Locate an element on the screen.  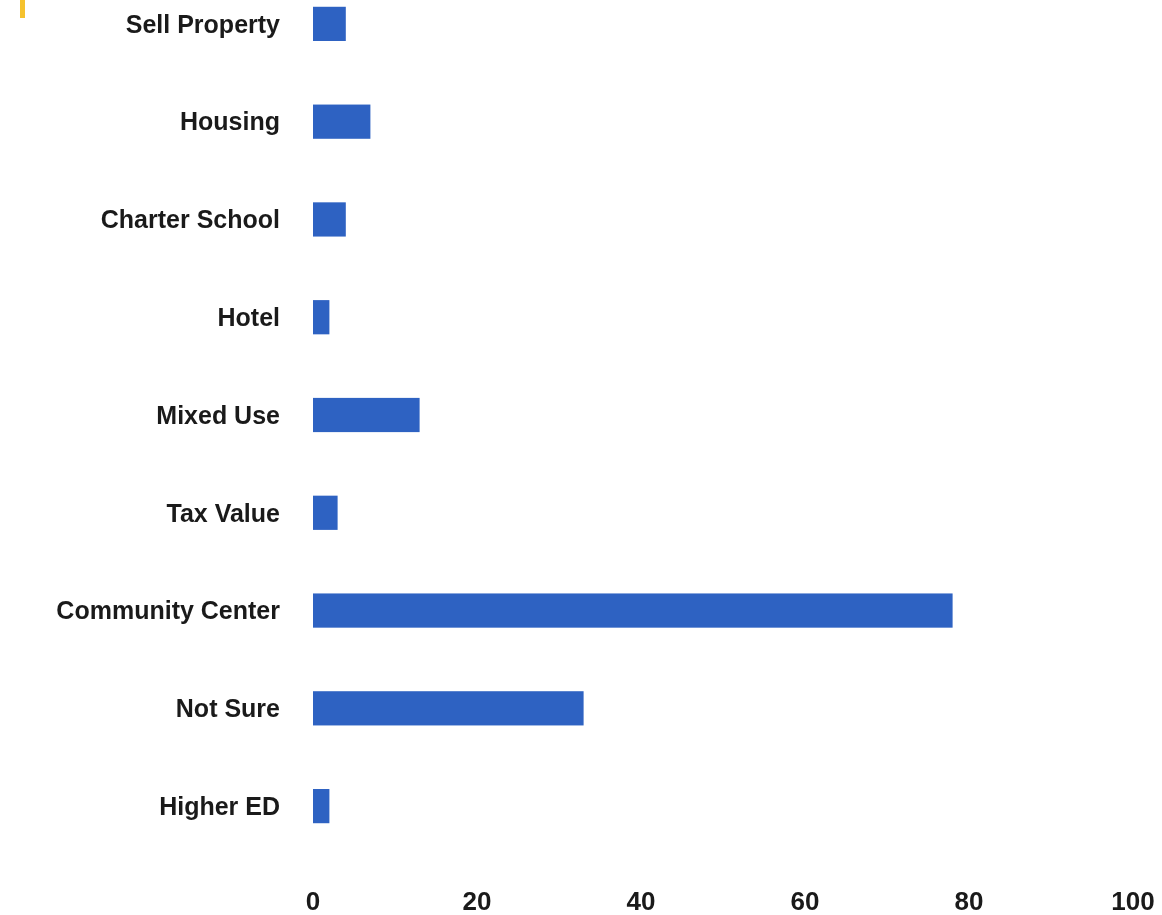
y-tick-label: Tax Value is located at coordinates (223, 512).